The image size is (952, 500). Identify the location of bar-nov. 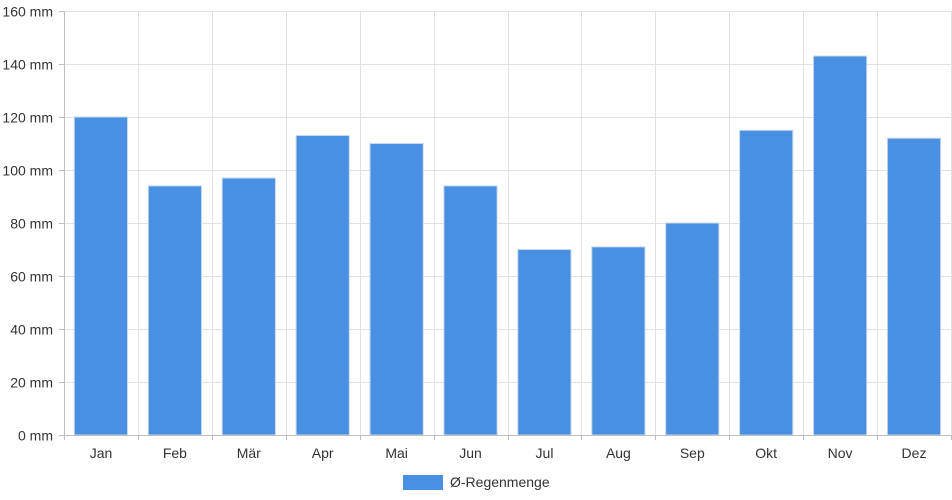
(840, 245).